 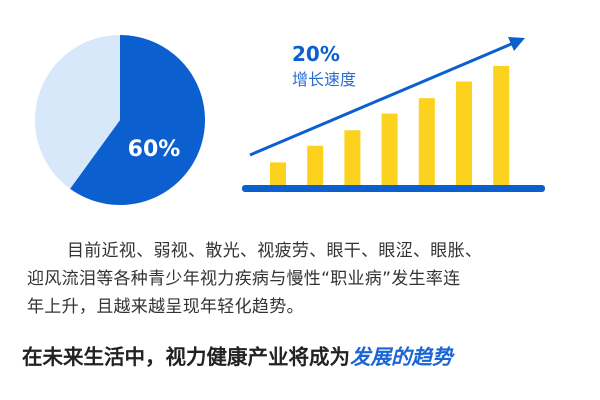 I want to click on paragraph-line: 迎风流泪等各种青少年视力疾病与慢性“职业病”发生率连, so click(x=244, y=279).